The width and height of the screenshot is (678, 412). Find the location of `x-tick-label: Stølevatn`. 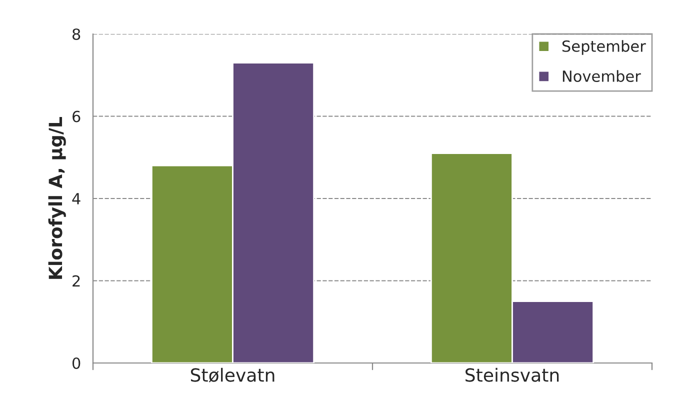

x-tick-label: Stølevatn is located at coordinates (232, 375).